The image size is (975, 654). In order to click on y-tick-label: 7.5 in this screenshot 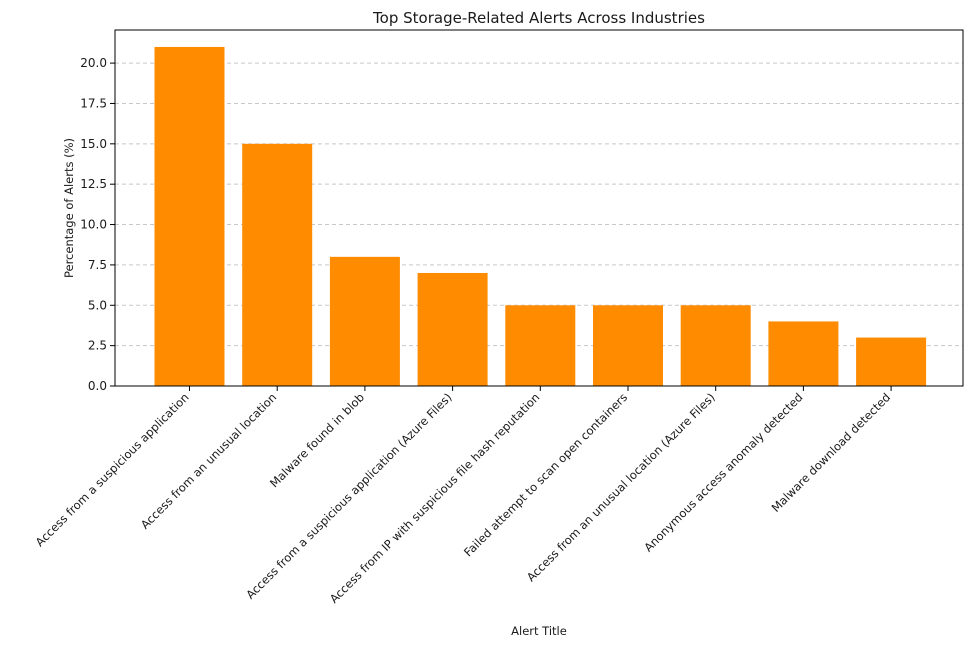, I will do `click(97, 265)`.